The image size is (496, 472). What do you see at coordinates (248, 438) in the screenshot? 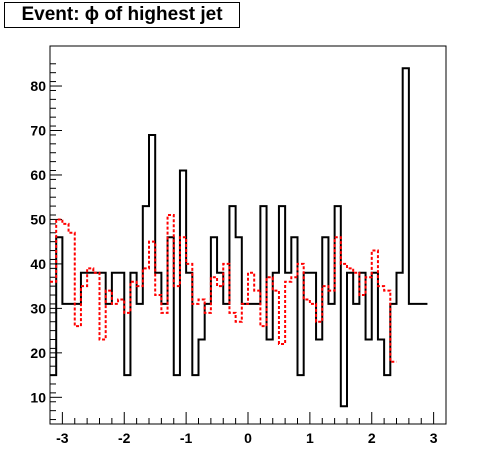
I see `x-tick-label: 0` at bounding box center [248, 438].